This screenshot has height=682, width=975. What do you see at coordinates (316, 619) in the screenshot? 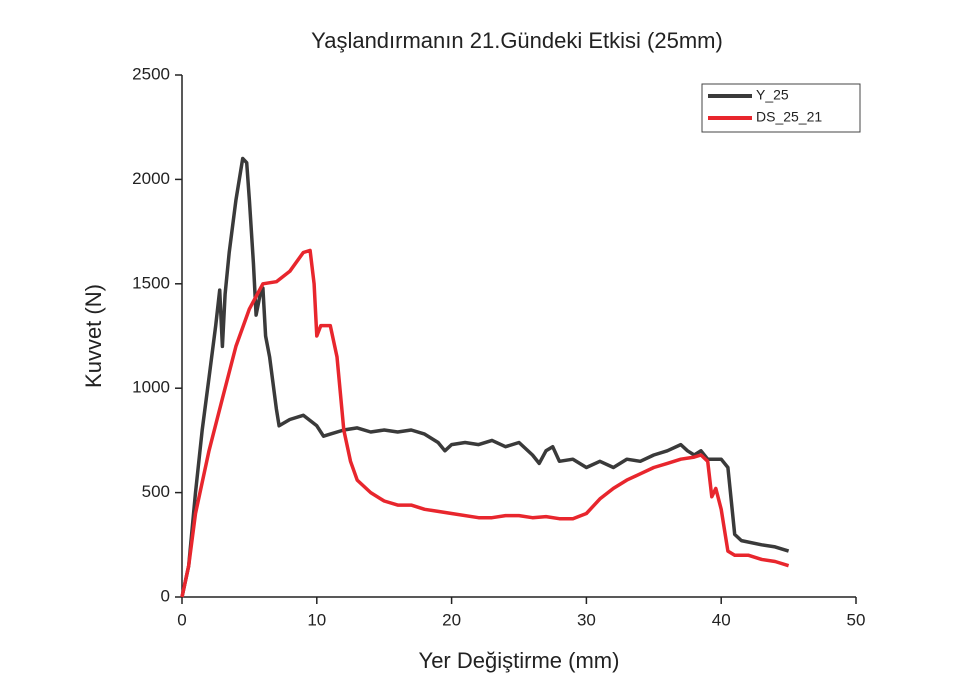
I see `x-tick-label: 10` at bounding box center [316, 619].